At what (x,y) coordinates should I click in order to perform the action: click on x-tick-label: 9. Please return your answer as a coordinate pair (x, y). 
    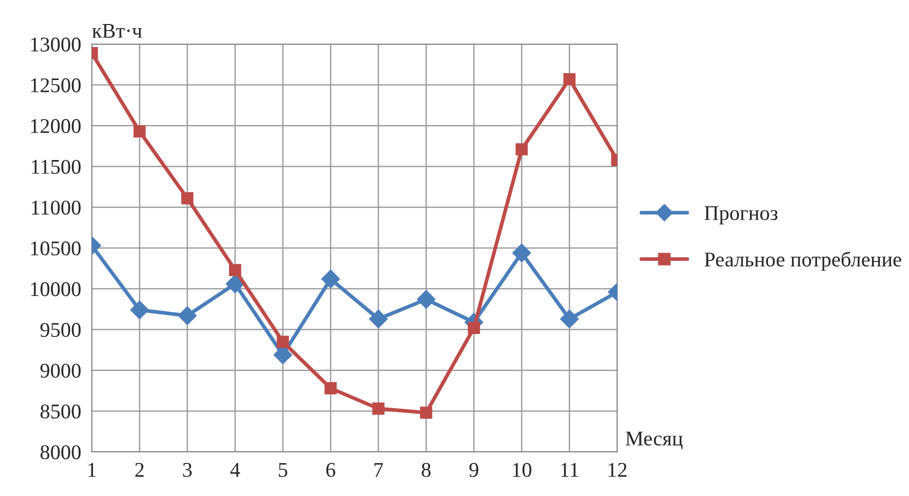
    Looking at the image, I should click on (473, 469).